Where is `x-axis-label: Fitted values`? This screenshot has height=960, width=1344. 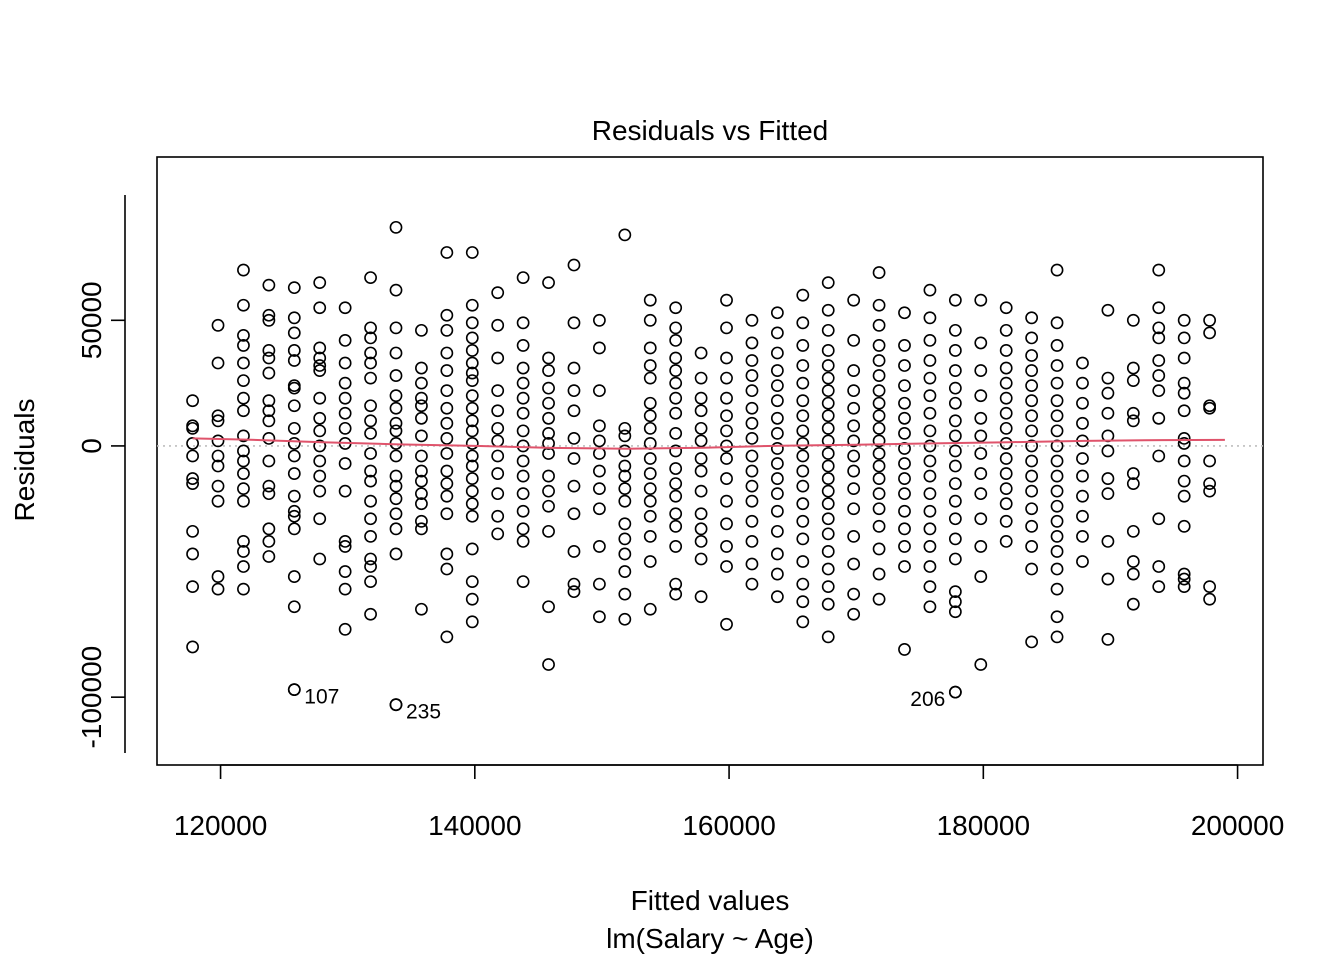
x-axis-label: Fitted values is located at coordinates (710, 900).